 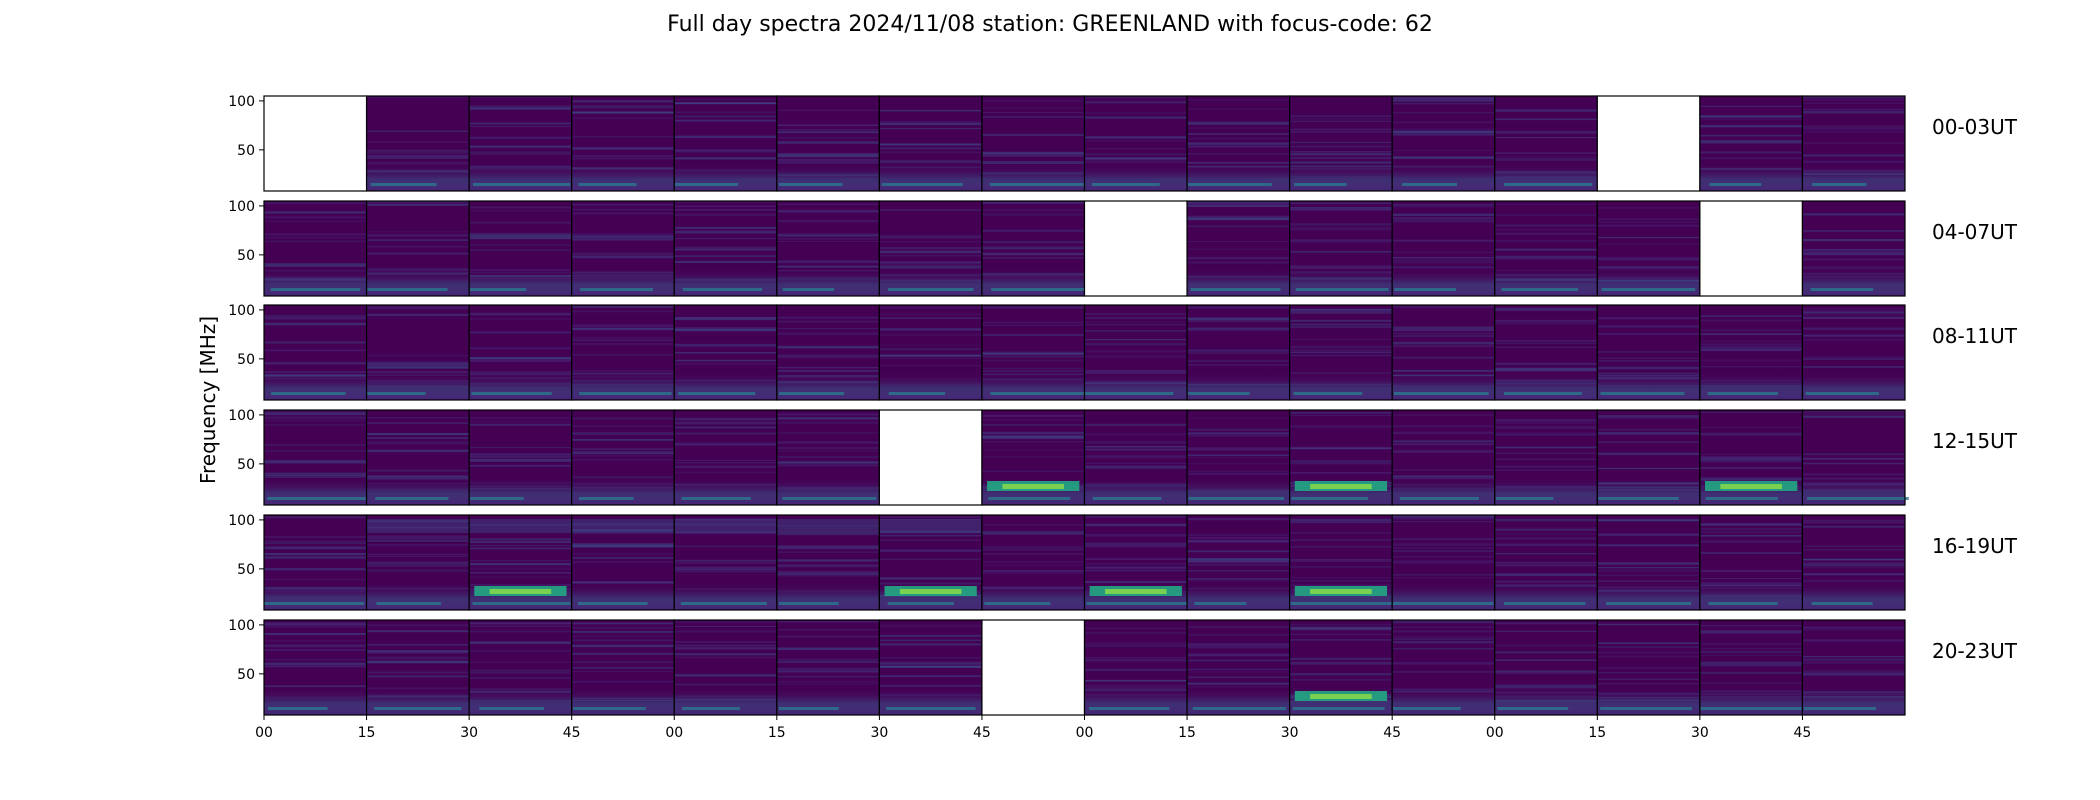 What do you see at coordinates (1341, 486) in the screenshot?
I see `bright-emission-core` at bounding box center [1341, 486].